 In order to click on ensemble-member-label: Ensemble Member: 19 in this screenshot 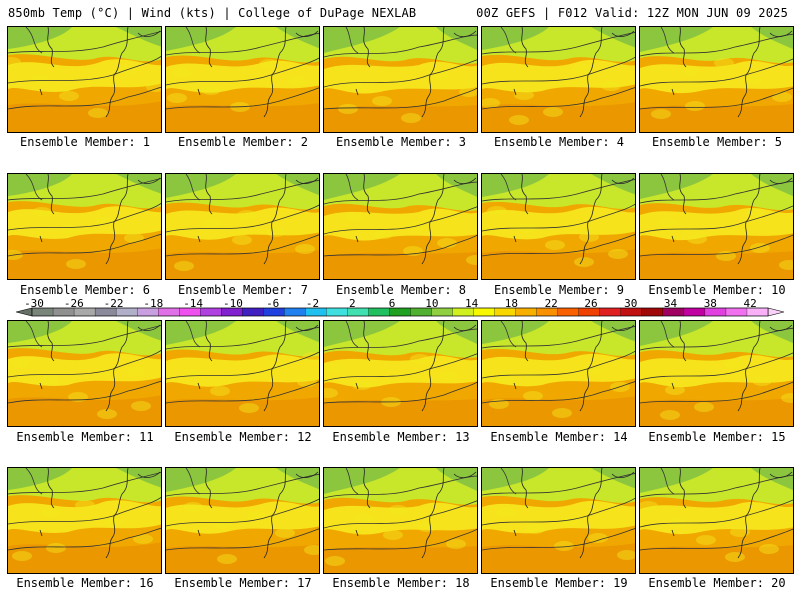, I will do `click(559, 583)`.